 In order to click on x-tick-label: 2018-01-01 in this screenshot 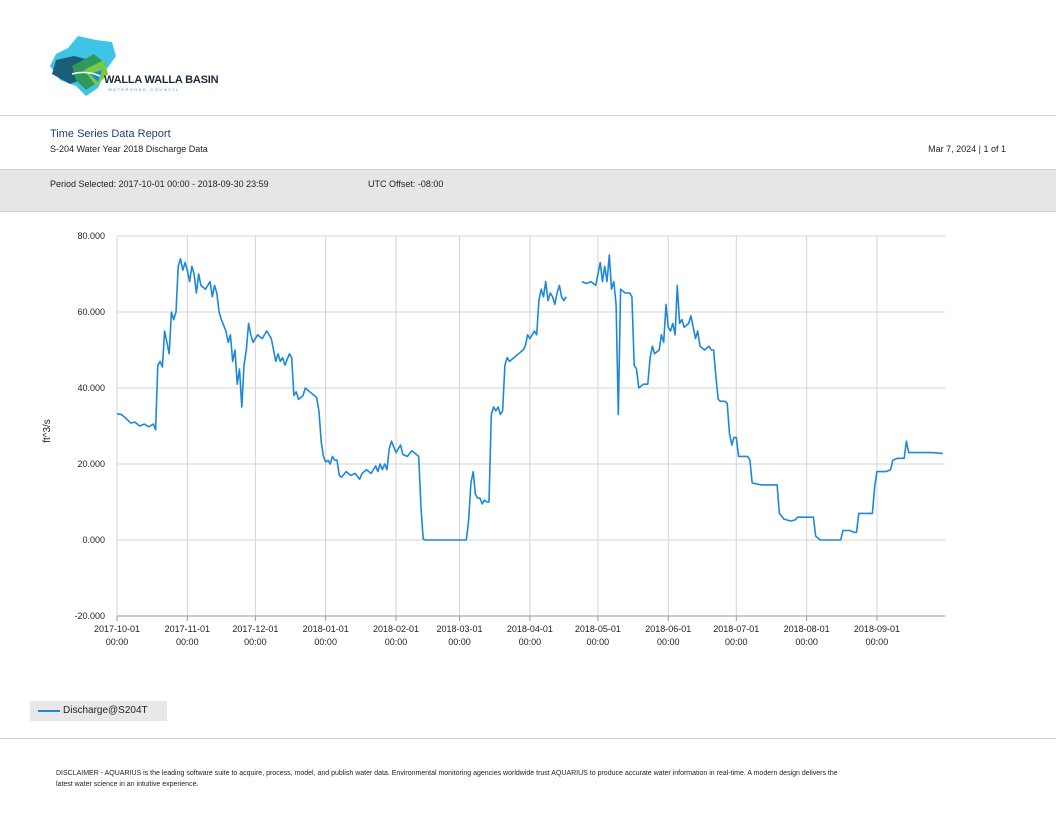, I will do `click(326, 629)`.